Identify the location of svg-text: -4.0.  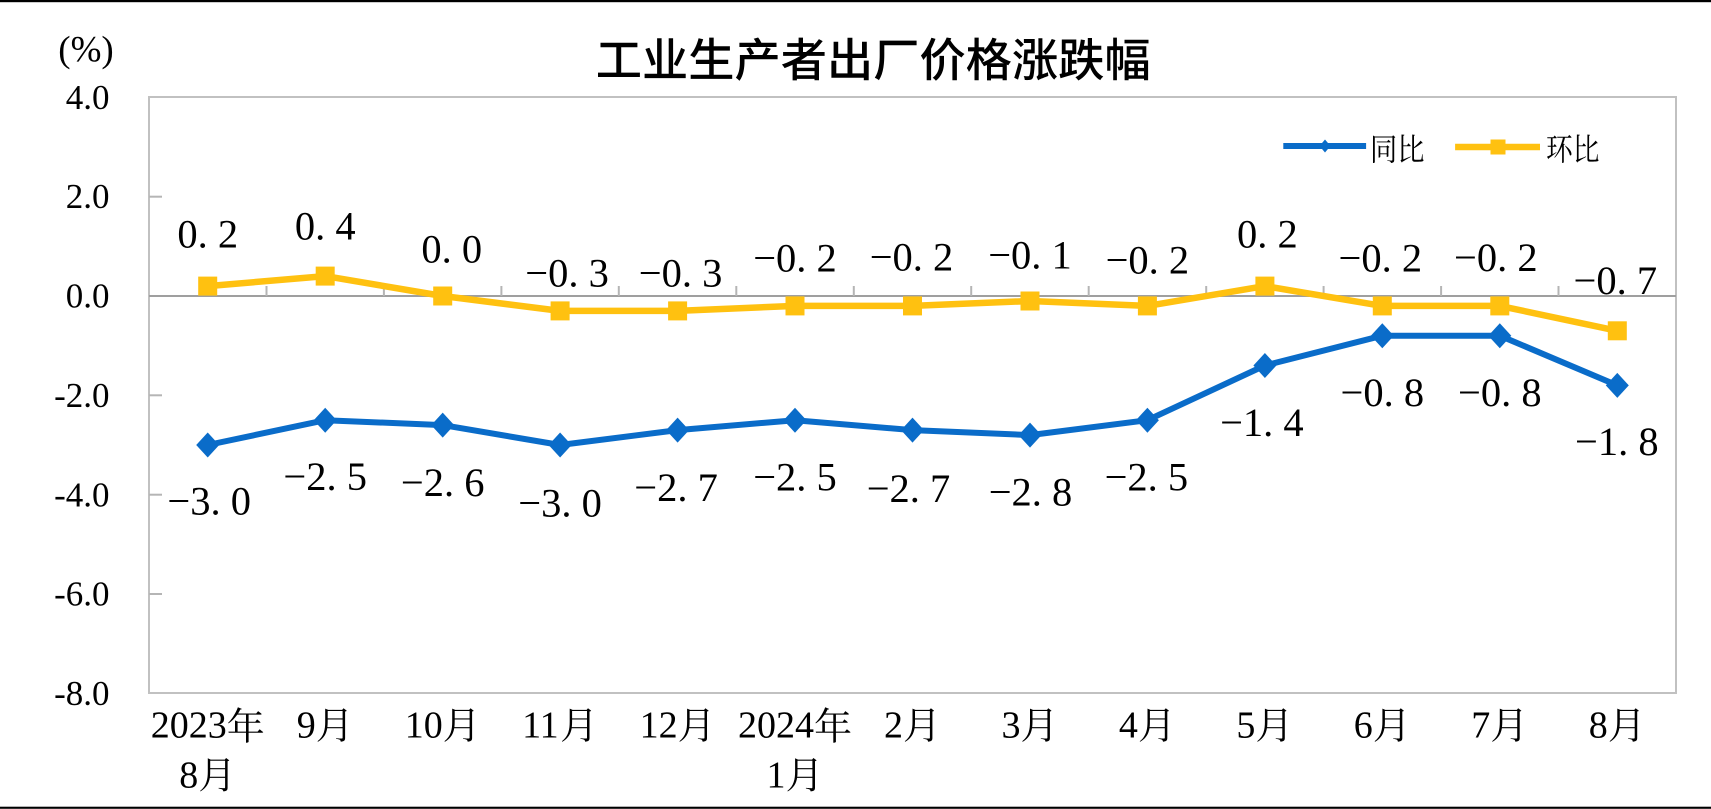
(81, 494).